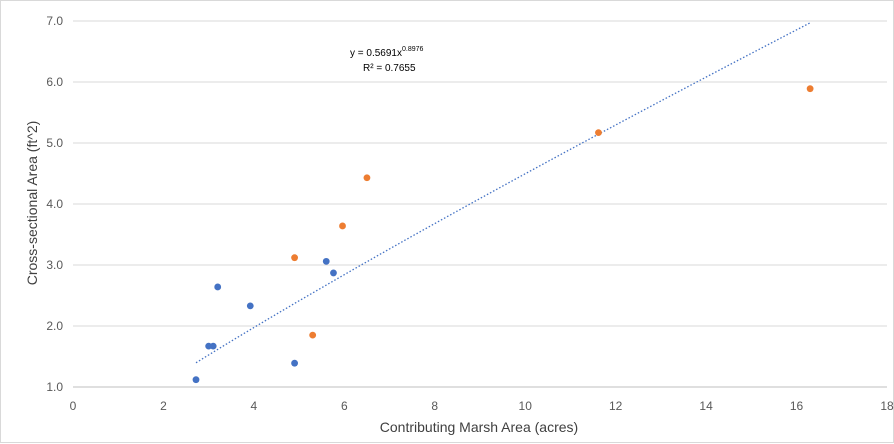  Describe the element at coordinates (32, 203) in the screenshot. I see `y-axis-title: Cross-sectional Area (ft^2)` at that location.